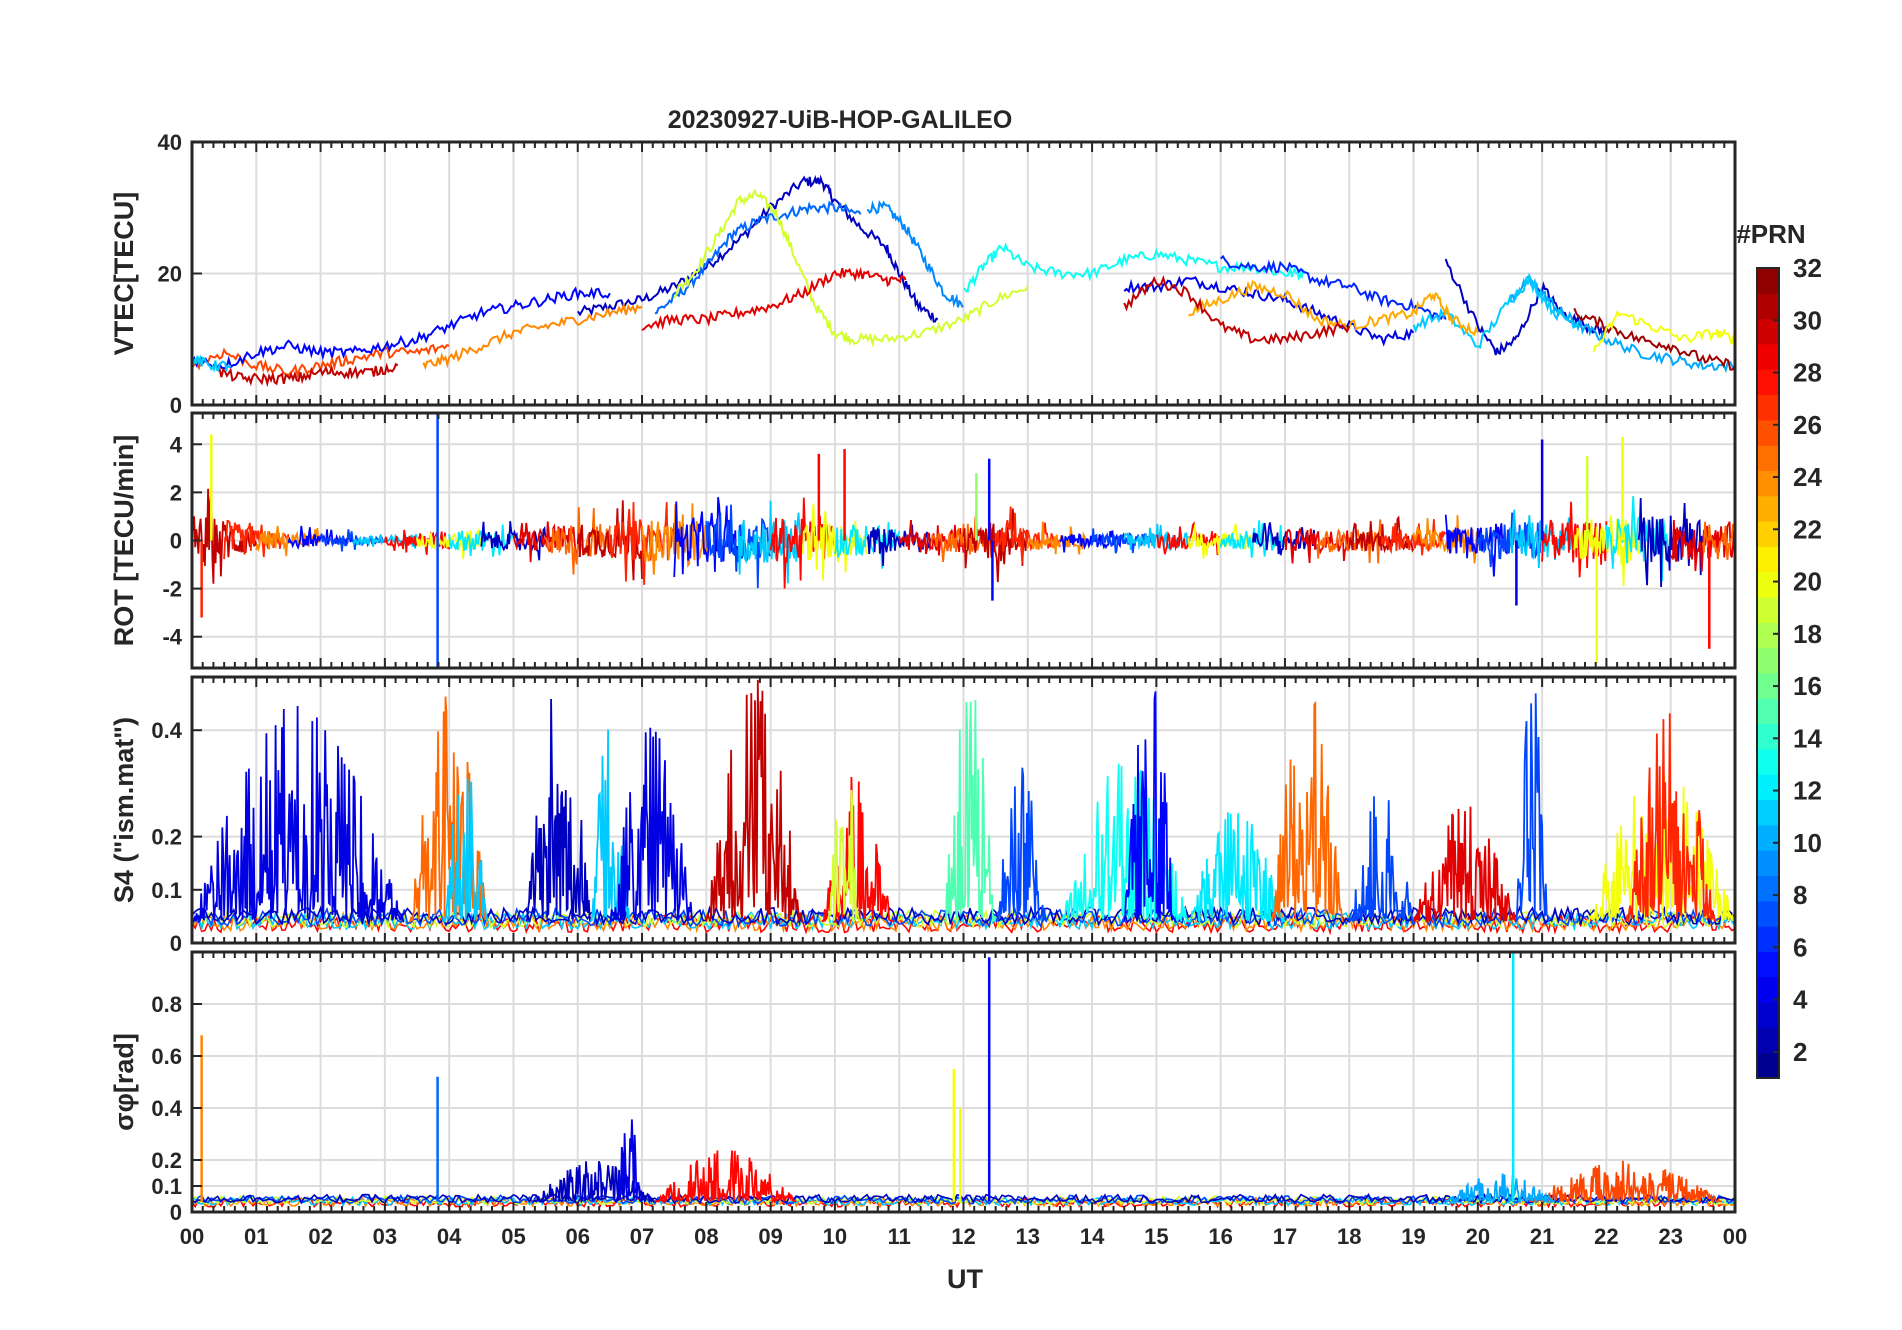  What do you see at coordinates (770, 1236) in the screenshot?
I see `x-tick-label: 09` at bounding box center [770, 1236].